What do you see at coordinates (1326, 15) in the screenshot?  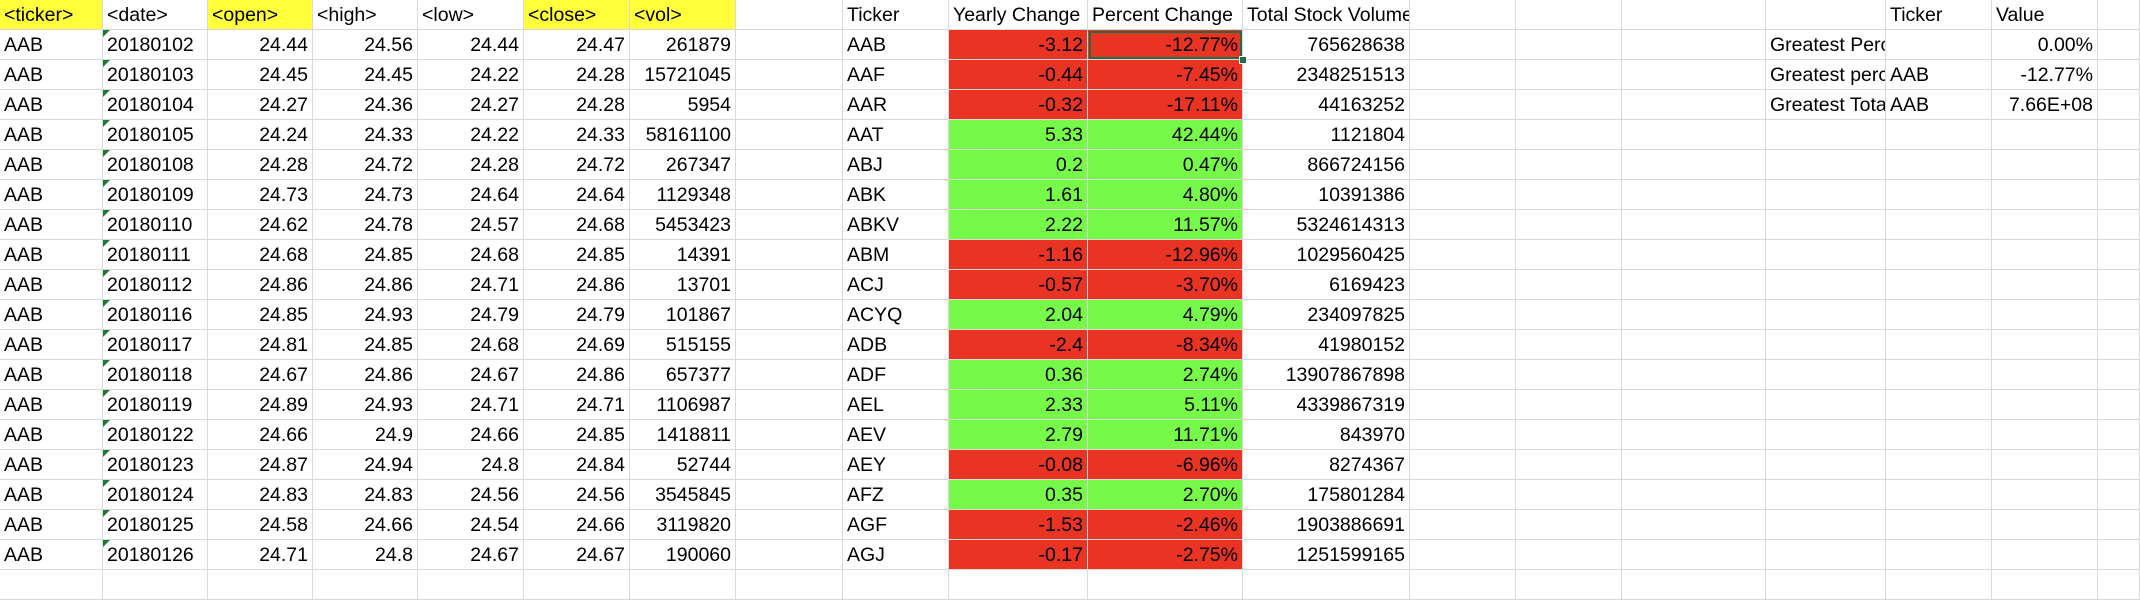 I see `header-cell-summary: Total Stock Volume` at bounding box center [1326, 15].